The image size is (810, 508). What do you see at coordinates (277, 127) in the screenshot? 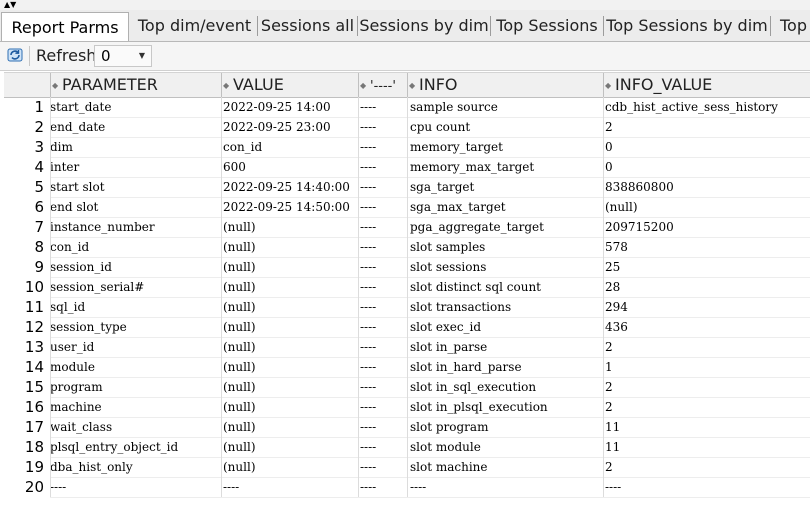
I see `cell-value: 2022-09-25 23:00` at bounding box center [277, 127].